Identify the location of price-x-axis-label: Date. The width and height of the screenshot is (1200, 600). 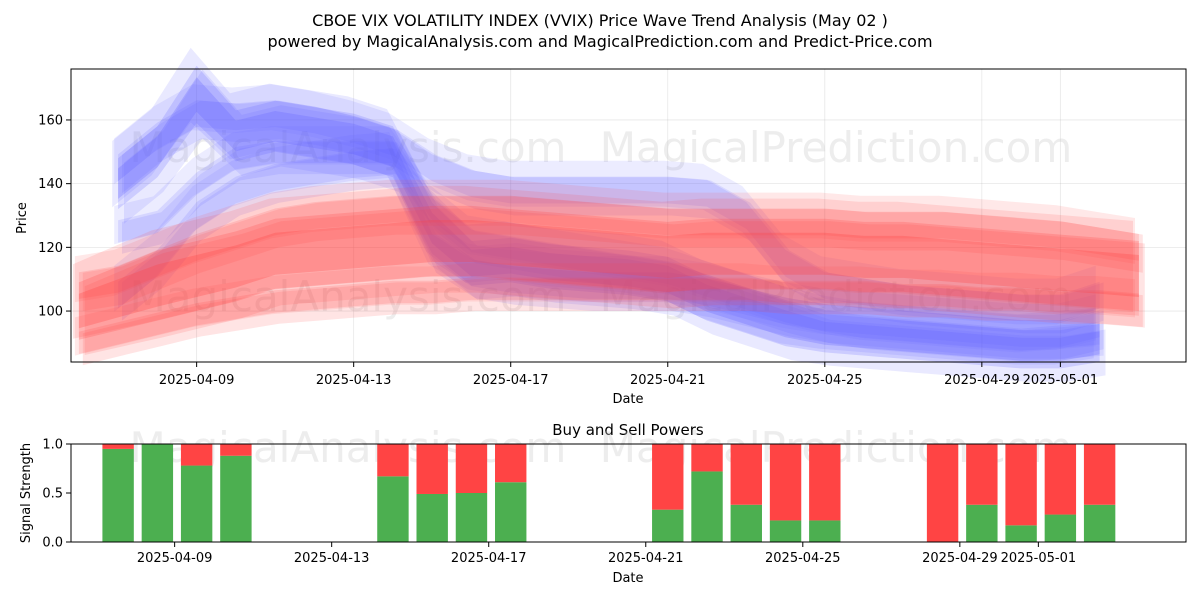
(627, 399).